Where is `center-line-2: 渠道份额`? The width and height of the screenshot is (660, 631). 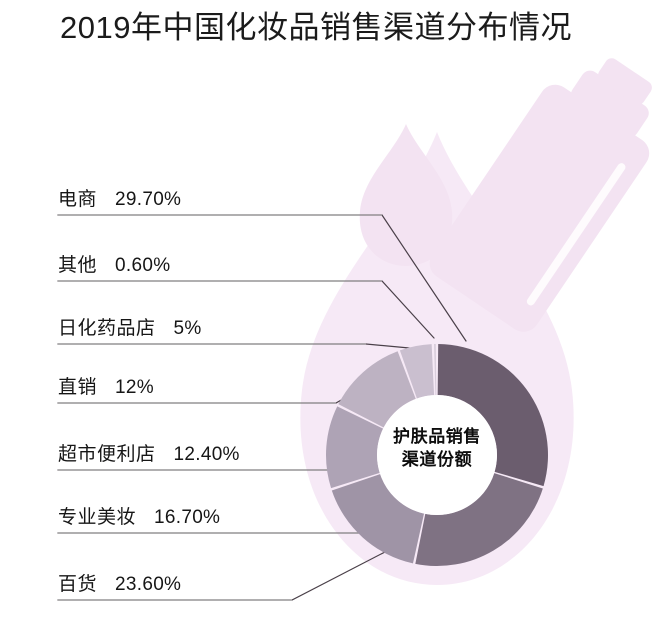
center-line-2: 渠道份额 is located at coordinates (437, 459).